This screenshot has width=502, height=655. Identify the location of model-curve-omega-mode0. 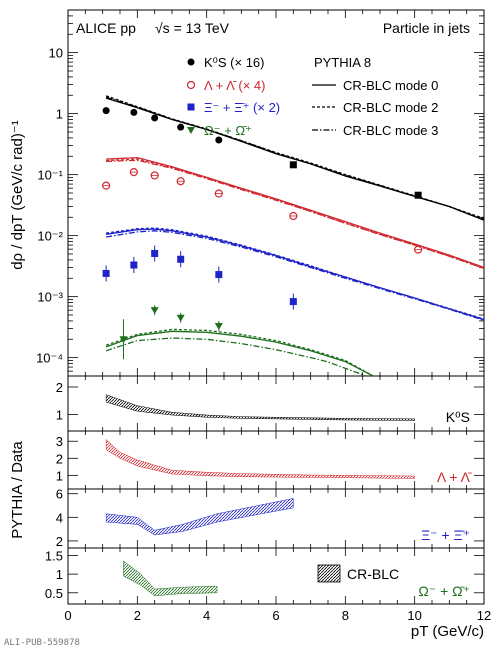
(239, 353).